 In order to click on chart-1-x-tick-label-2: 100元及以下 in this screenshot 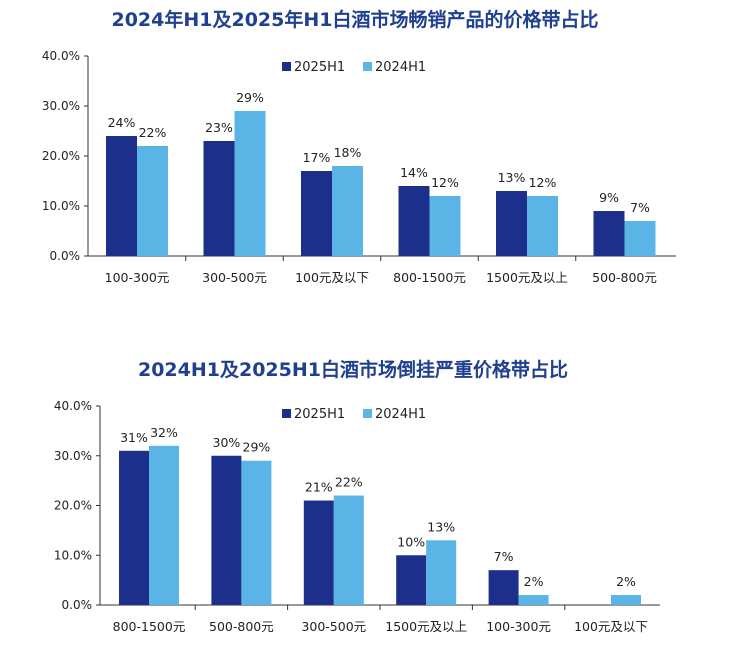, I will do `click(332, 277)`.